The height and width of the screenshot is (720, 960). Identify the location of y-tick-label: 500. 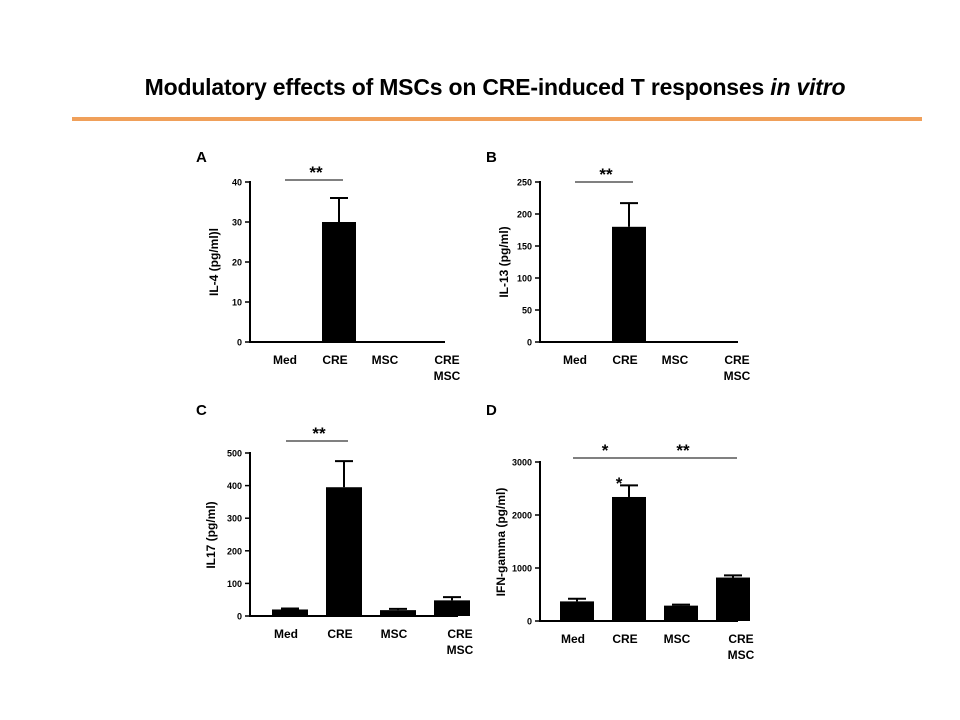
(234, 454).